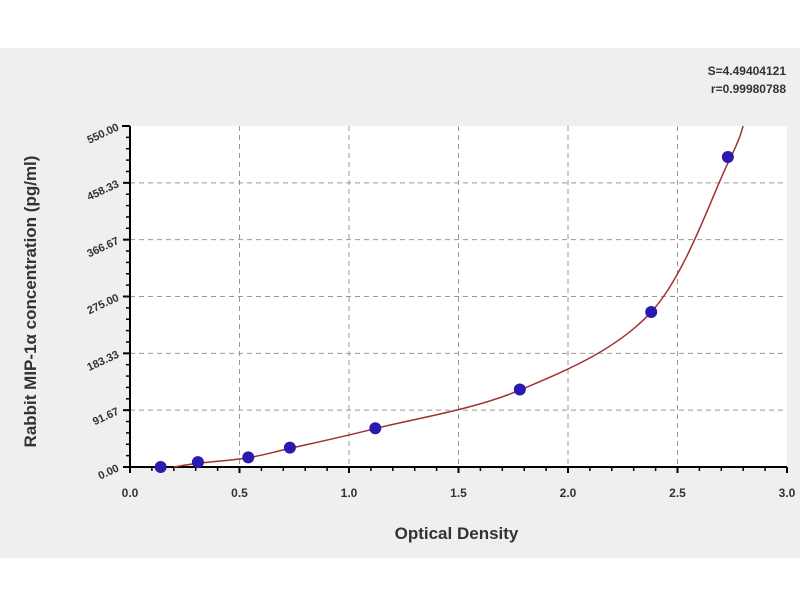 This screenshot has height=600, width=800. What do you see at coordinates (457, 533) in the screenshot?
I see `x-axis-label: Optical Density` at bounding box center [457, 533].